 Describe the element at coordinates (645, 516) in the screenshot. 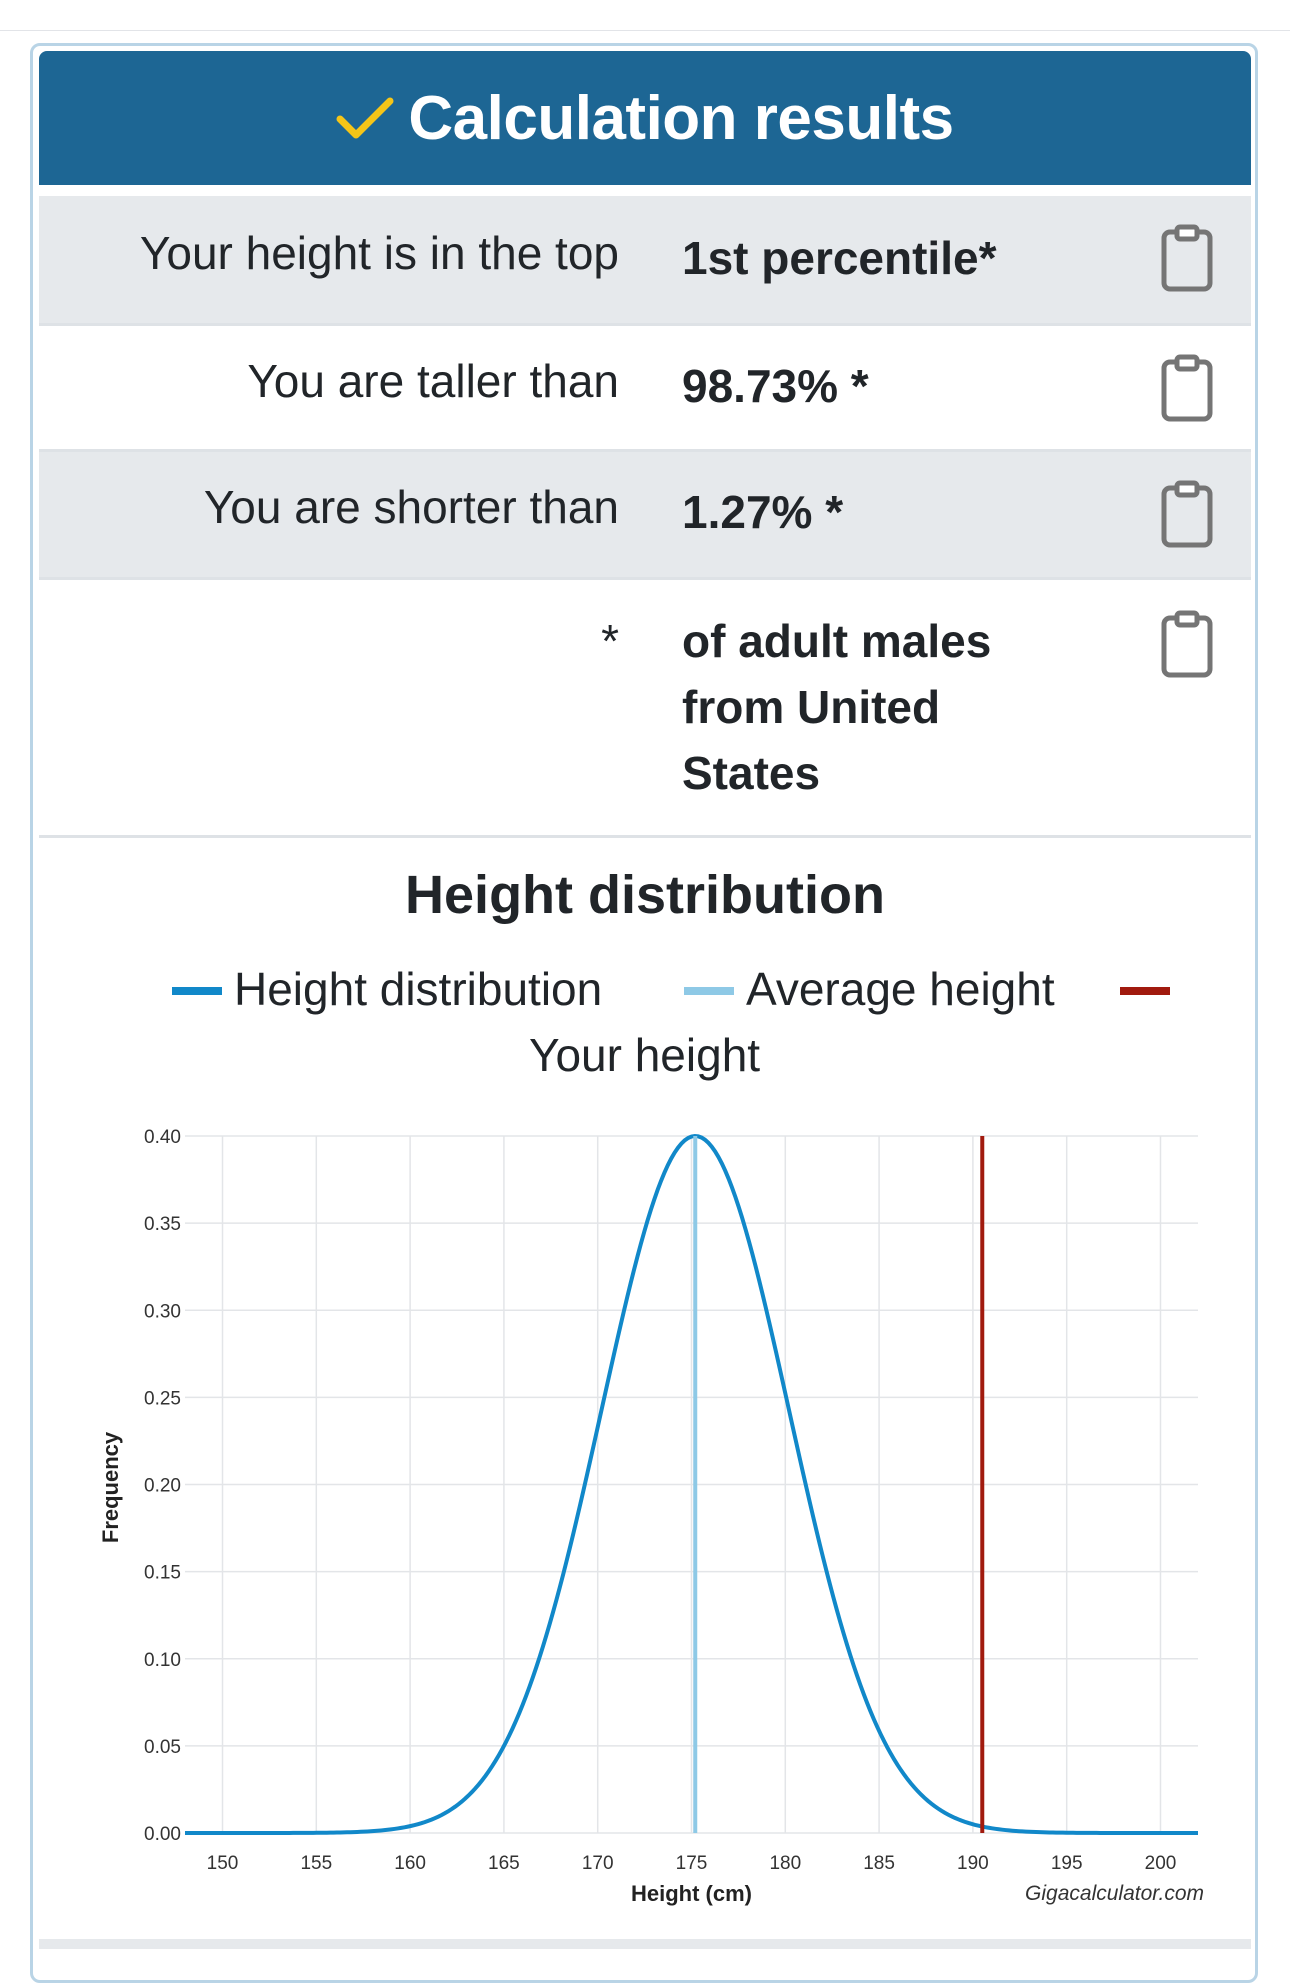

I see `result-row-shorter: You are shorter than 1.27% *` at that location.